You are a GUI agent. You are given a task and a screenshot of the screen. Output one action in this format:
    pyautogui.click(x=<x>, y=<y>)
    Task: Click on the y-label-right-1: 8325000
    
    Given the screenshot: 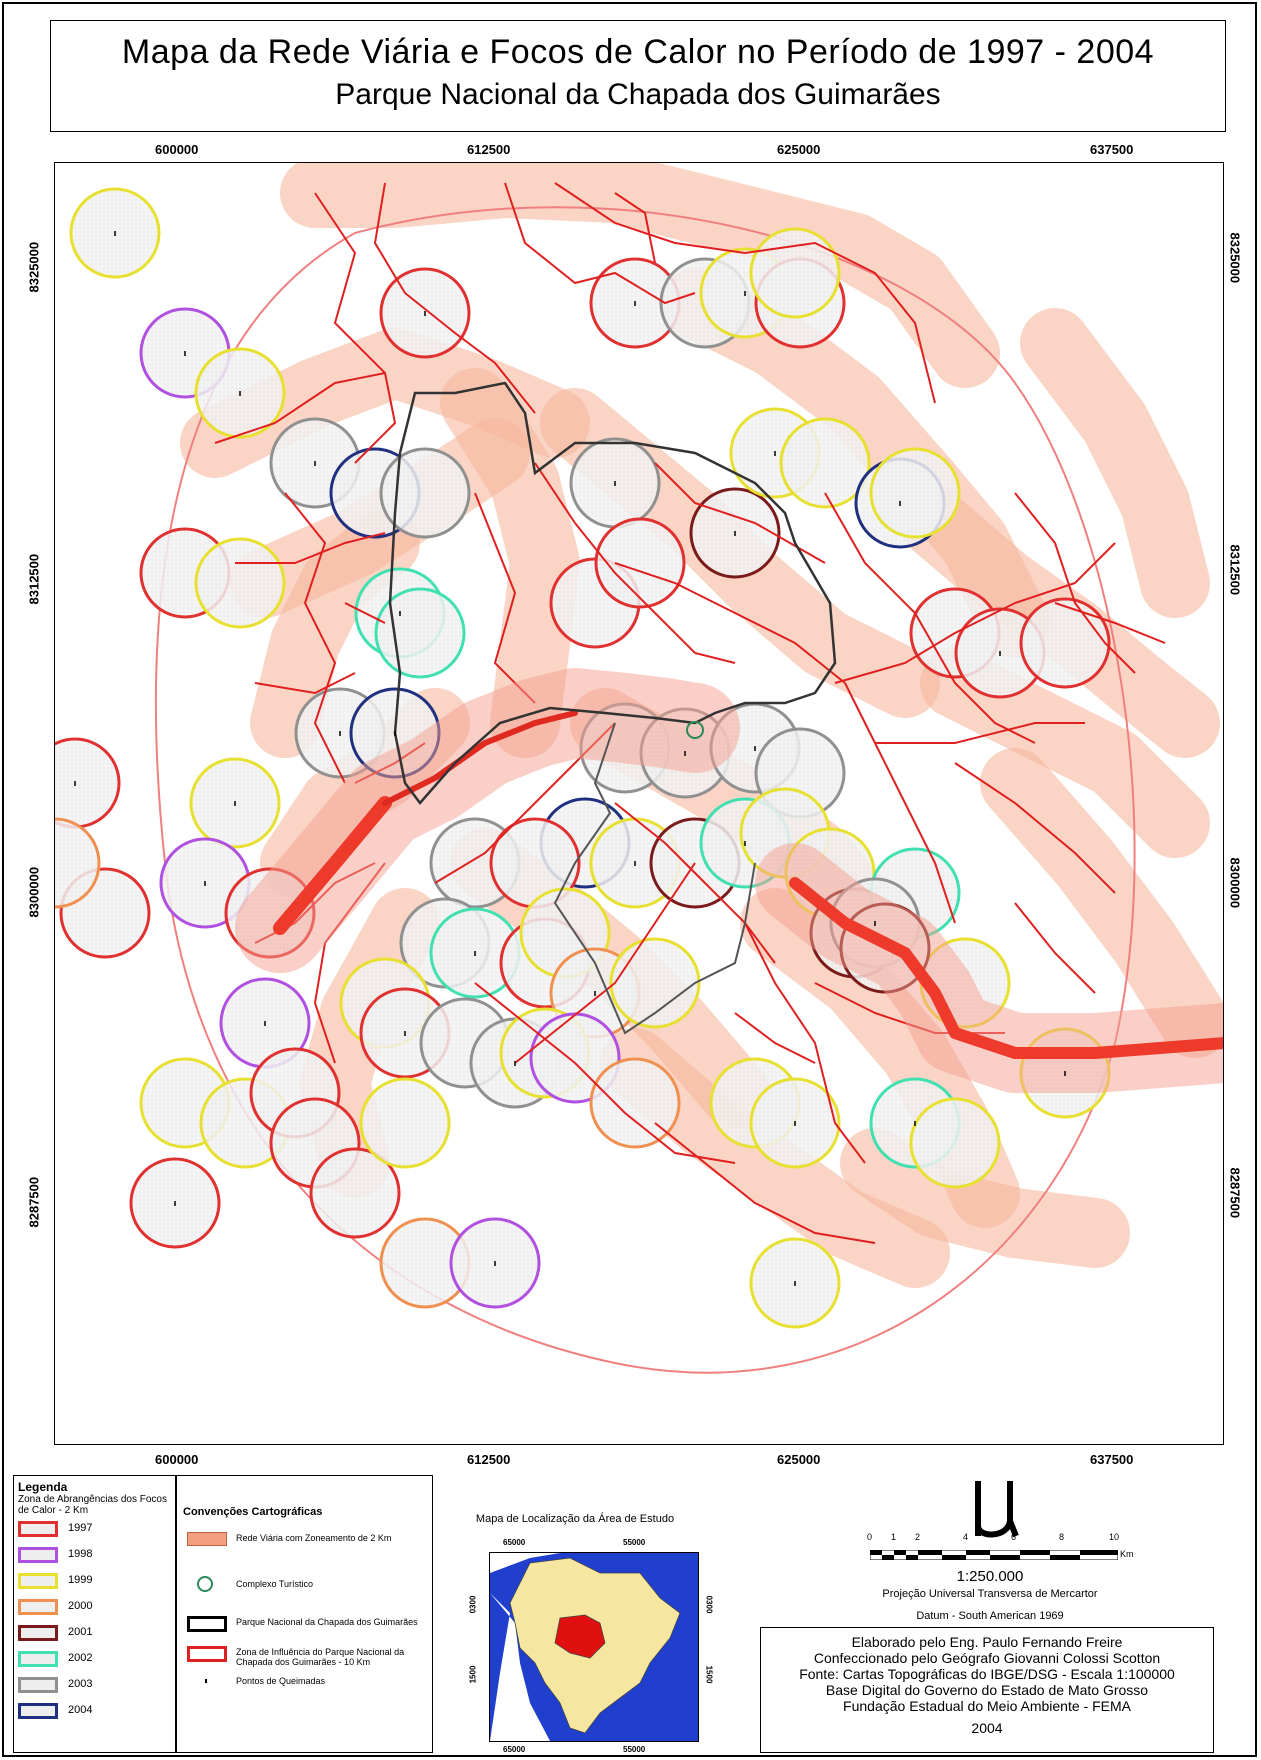 What is the action you would take?
    pyautogui.click(x=1235, y=258)
    